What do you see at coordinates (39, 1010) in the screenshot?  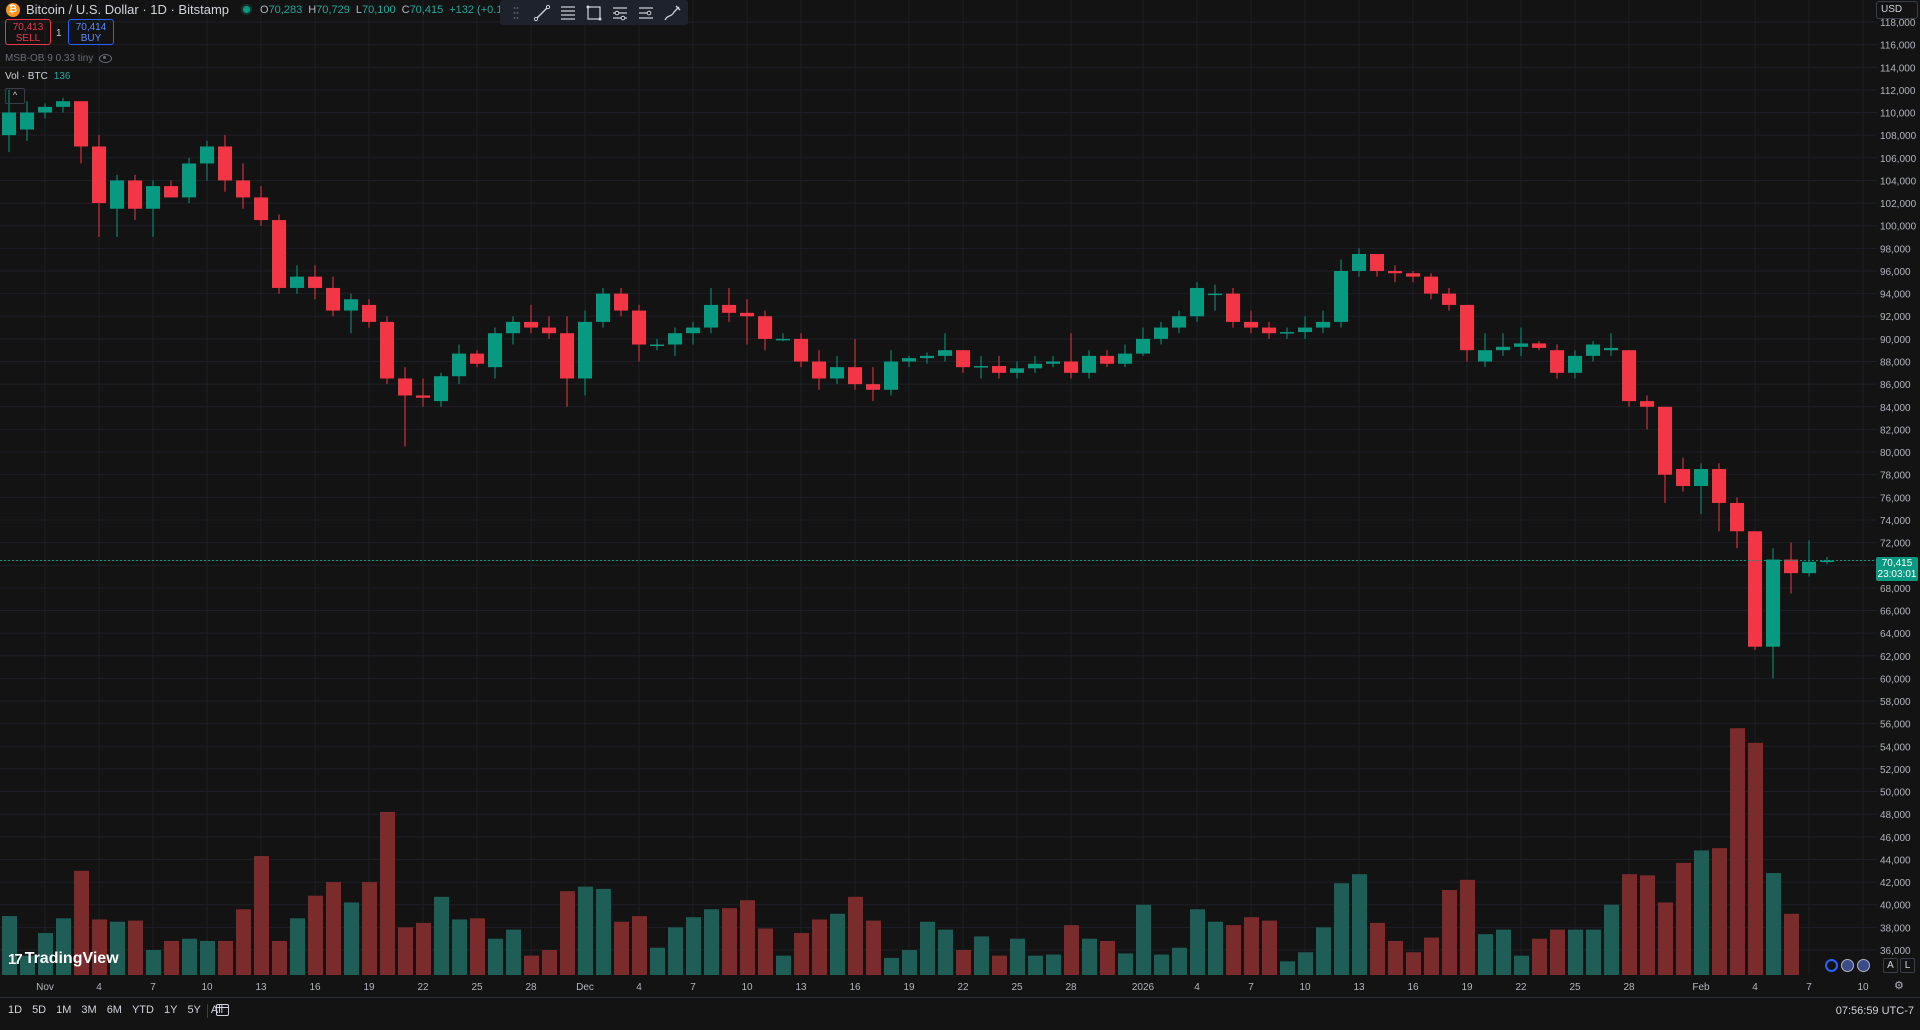 I see `range-5d: 5D` at bounding box center [39, 1010].